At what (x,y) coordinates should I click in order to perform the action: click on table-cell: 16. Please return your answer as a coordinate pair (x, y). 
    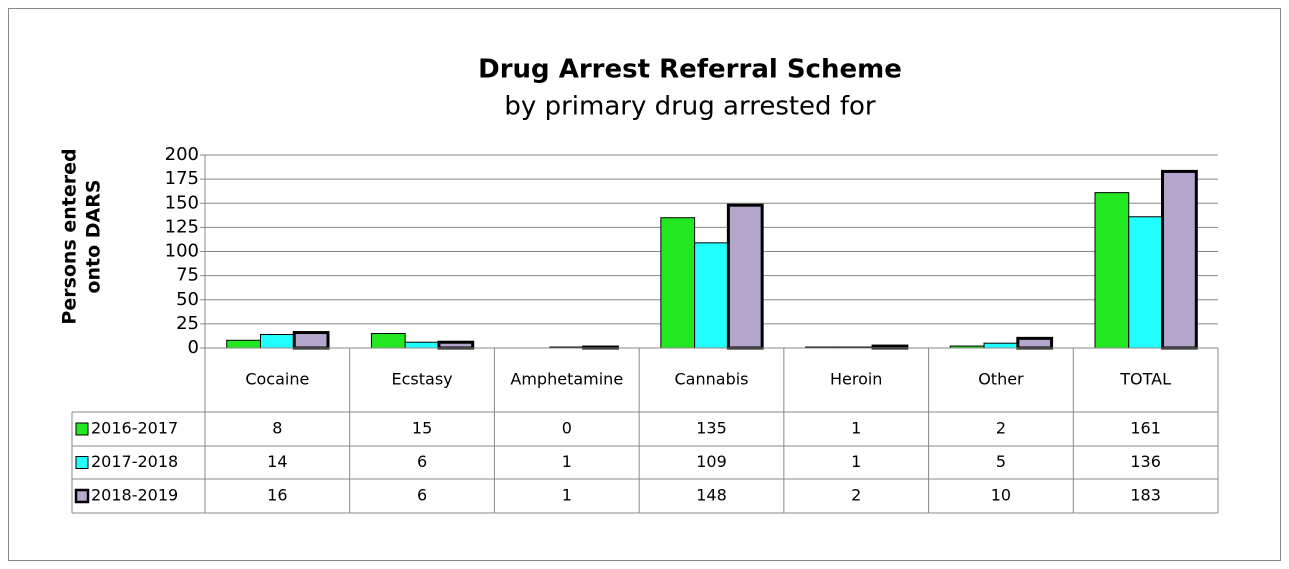
    Looking at the image, I should click on (277, 495).